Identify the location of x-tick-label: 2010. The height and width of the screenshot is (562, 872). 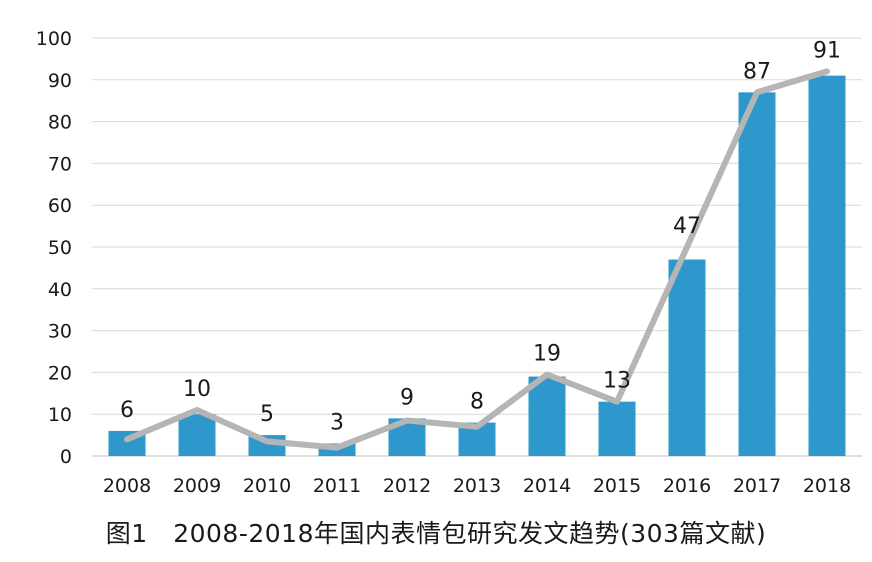
(267, 486).